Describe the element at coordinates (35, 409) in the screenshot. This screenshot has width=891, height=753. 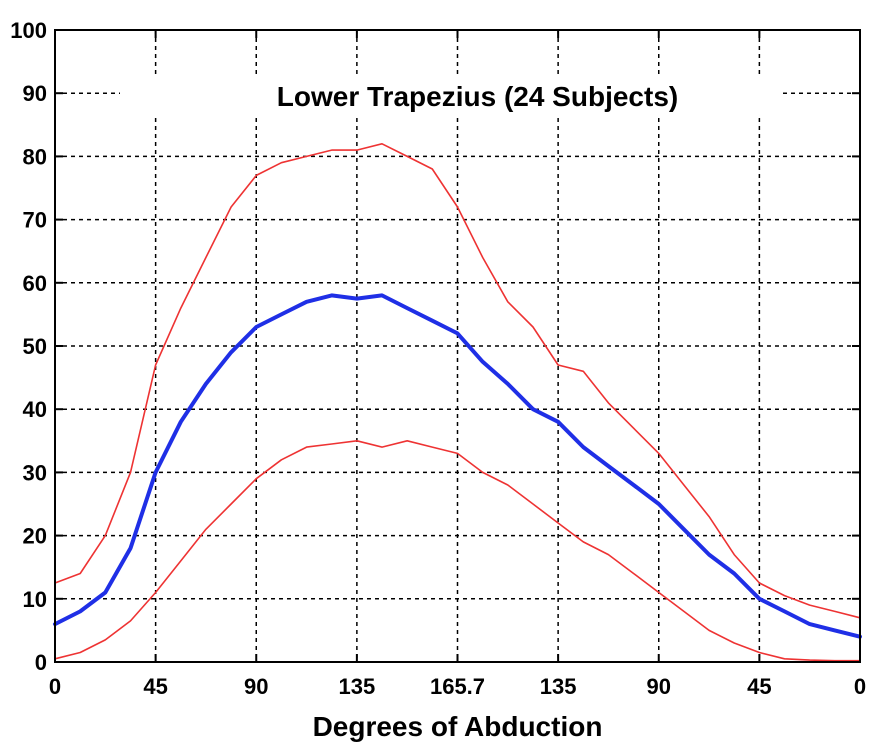
I see `y-tick-label: 40` at that location.